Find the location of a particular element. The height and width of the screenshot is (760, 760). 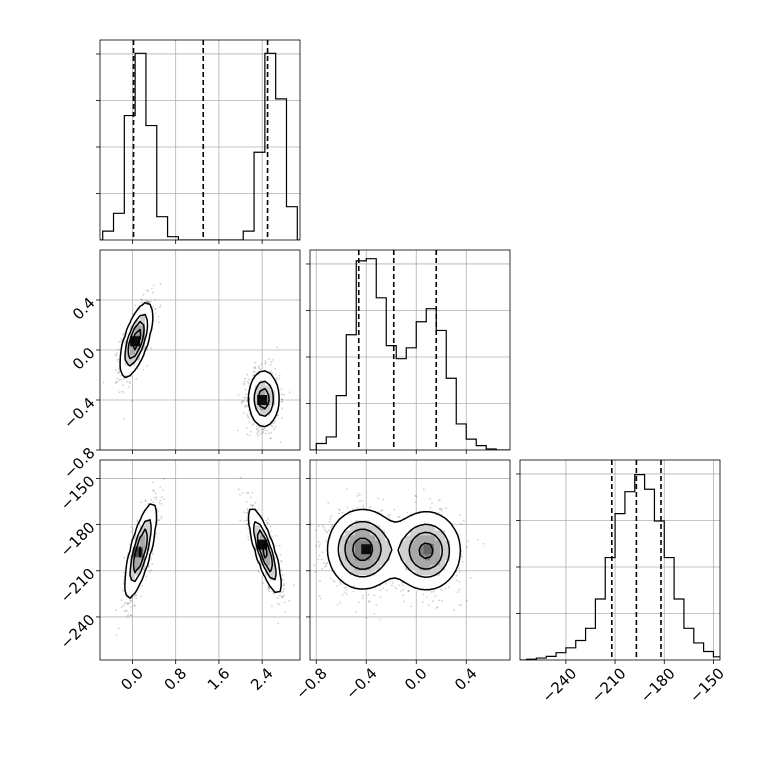

histogram-bins is located at coordinates (200, 146).